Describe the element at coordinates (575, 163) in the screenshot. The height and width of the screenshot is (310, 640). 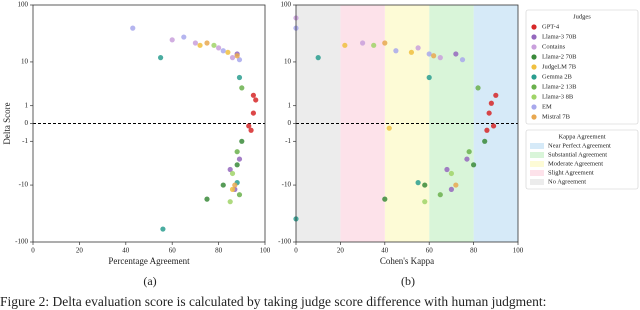
I see `legend-label: Moderate Agreement` at that location.